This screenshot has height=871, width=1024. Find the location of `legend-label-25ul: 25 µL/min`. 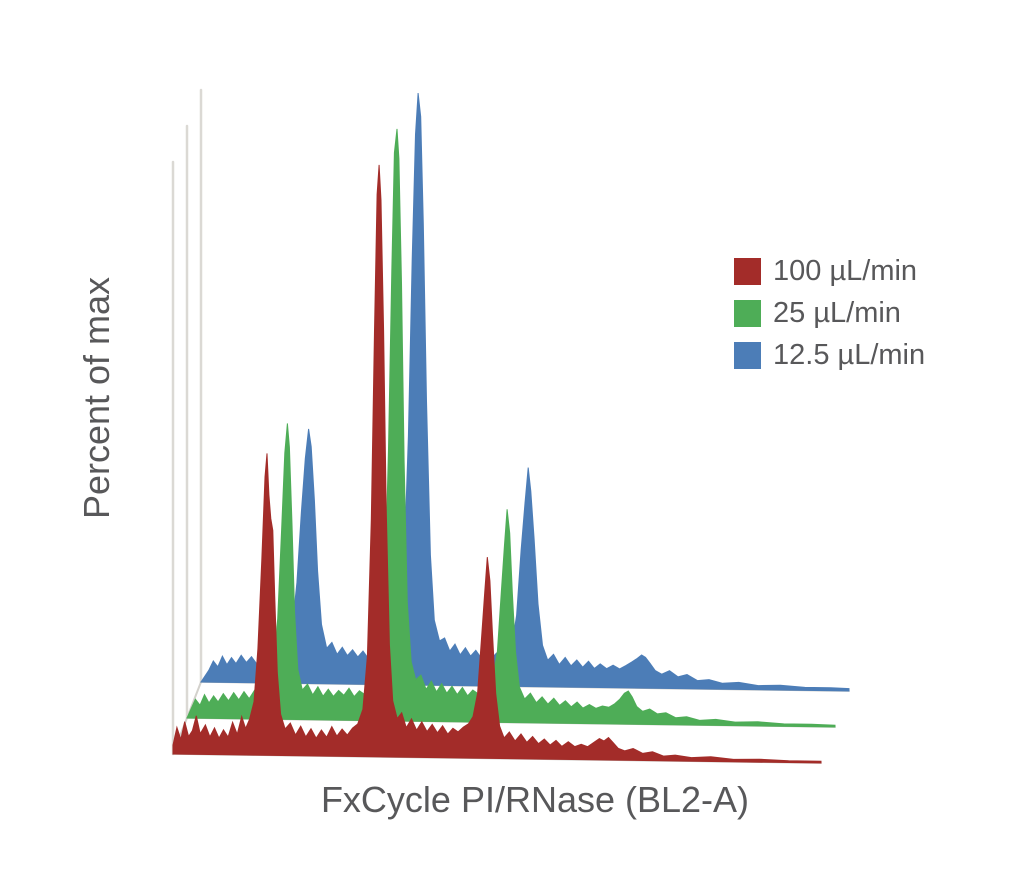

legend-label-25ul: 25 µL/min is located at coordinates (837, 313).